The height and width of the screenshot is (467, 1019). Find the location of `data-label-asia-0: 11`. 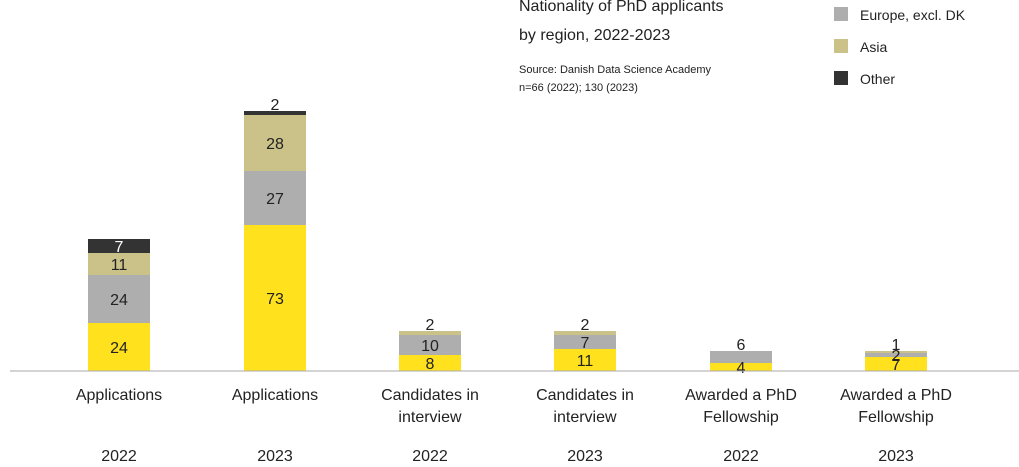

data-label-asia-0: 11 is located at coordinates (119, 265).